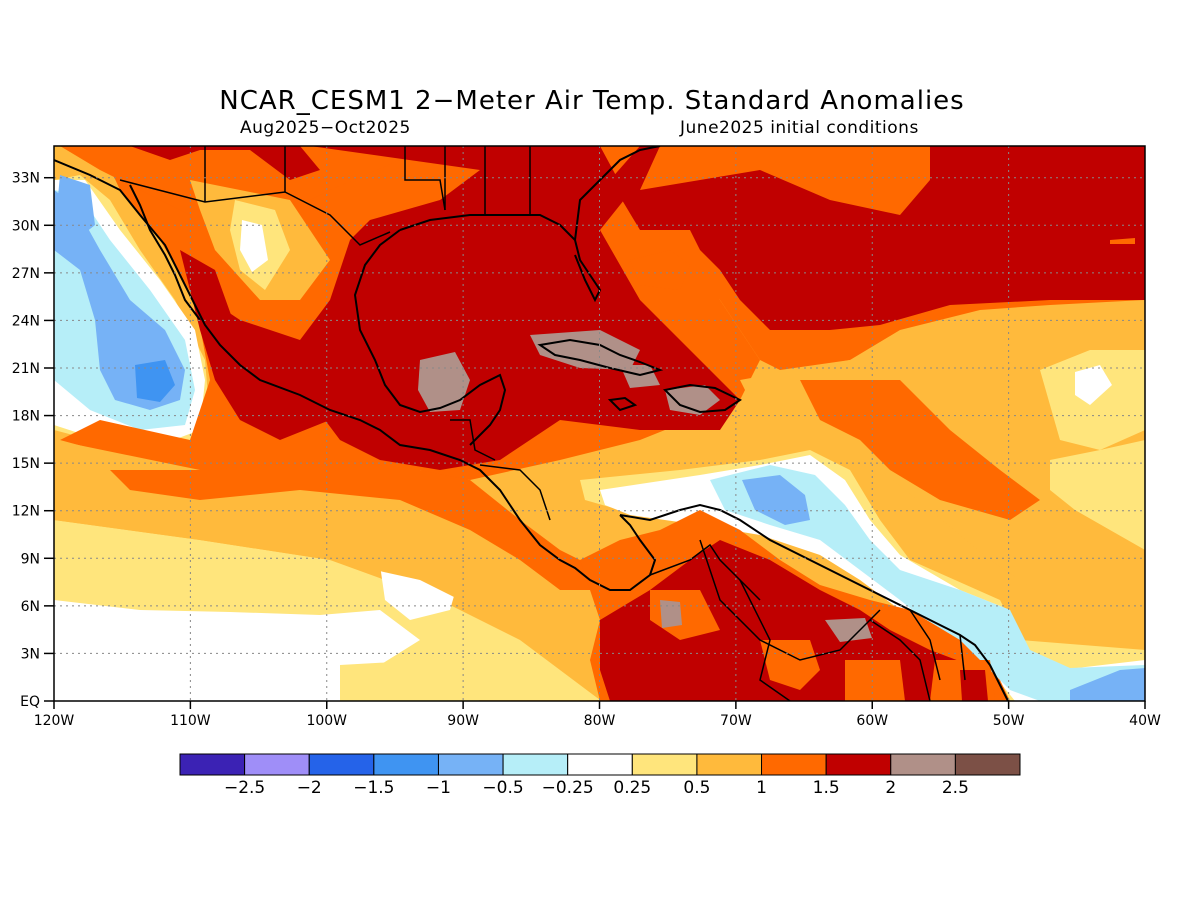 Image resolution: width=1200 pixels, height=900 pixels. Describe the element at coordinates (890, 788) in the screenshot. I see `colorbar-label: 2` at that location.